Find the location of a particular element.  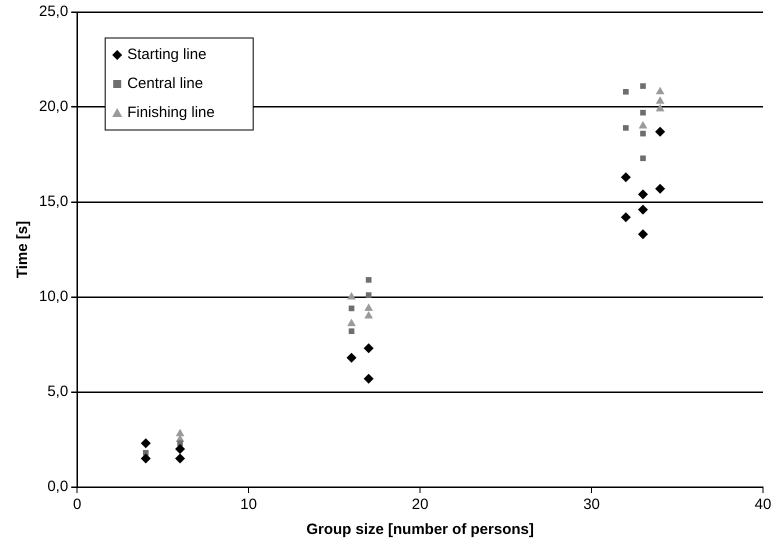

x-tick-label: 30 is located at coordinates (591, 505).